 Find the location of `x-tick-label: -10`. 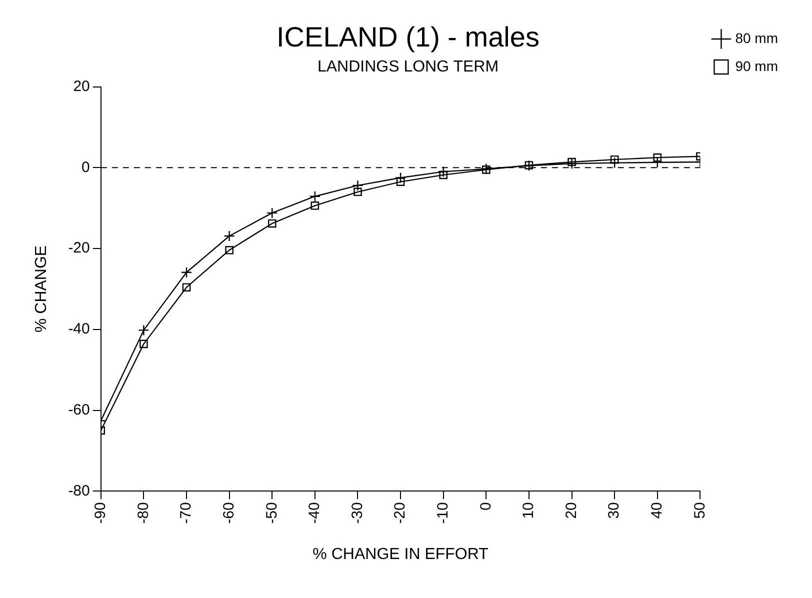

x-tick-label: -10 is located at coordinates (443, 513).